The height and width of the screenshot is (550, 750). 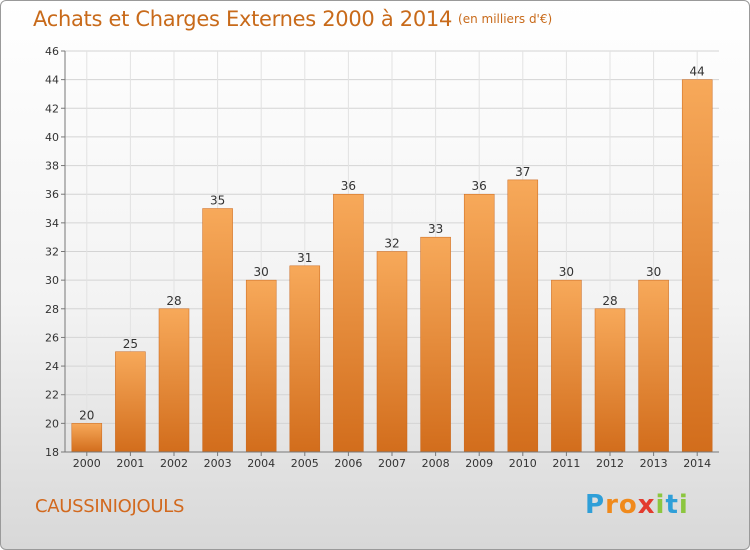 What do you see at coordinates (435, 344) in the screenshot?
I see `bar-2008` at bounding box center [435, 344].